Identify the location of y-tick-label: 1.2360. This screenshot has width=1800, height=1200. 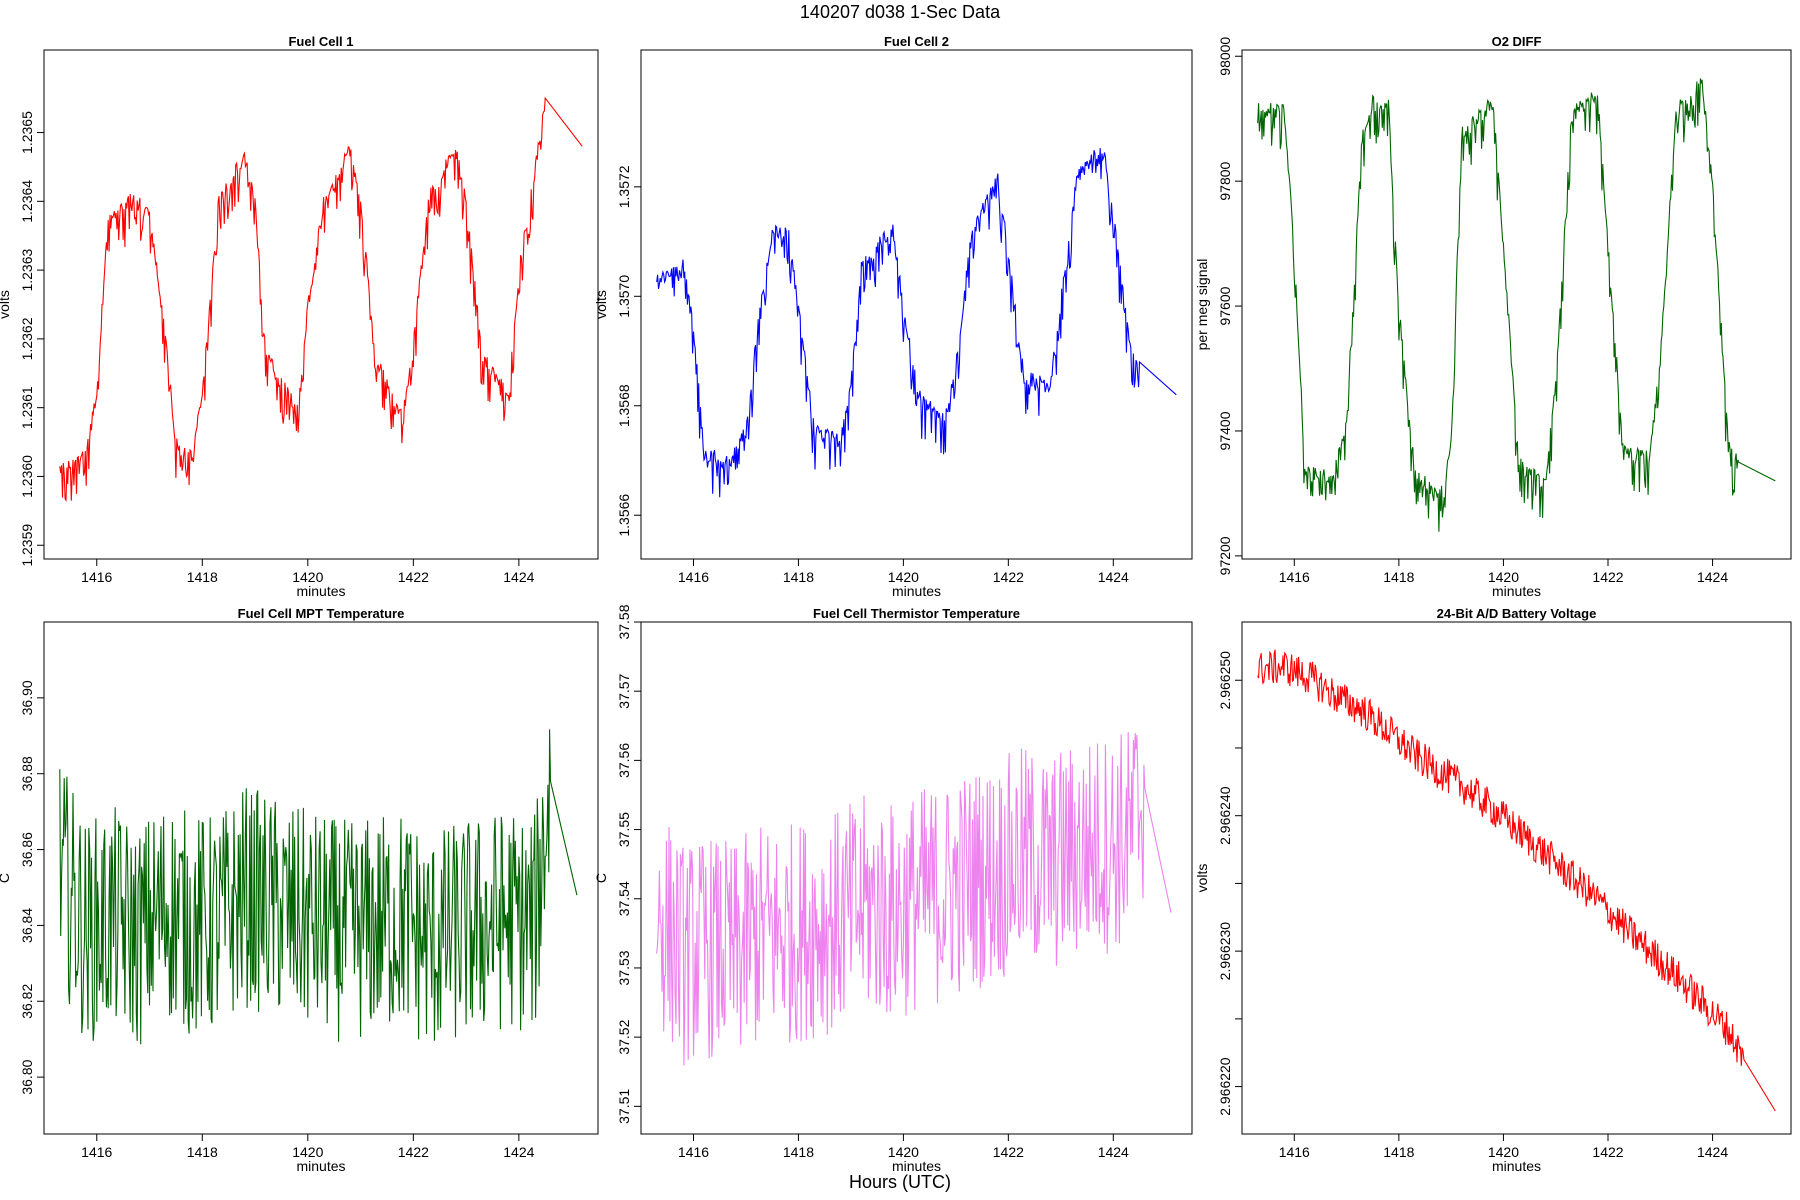
(27, 476).